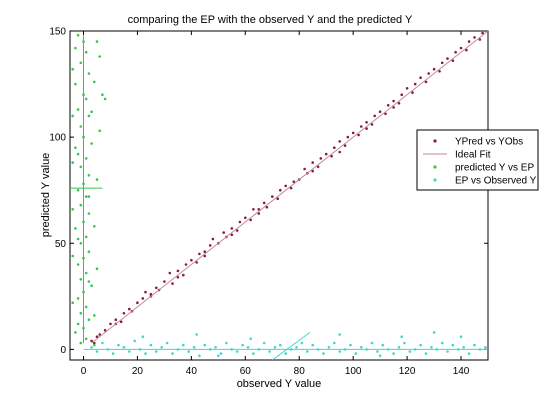 The image size is (540, 405). I want to click on legend-entry-label: Ideal Fit, so click(473, 155).